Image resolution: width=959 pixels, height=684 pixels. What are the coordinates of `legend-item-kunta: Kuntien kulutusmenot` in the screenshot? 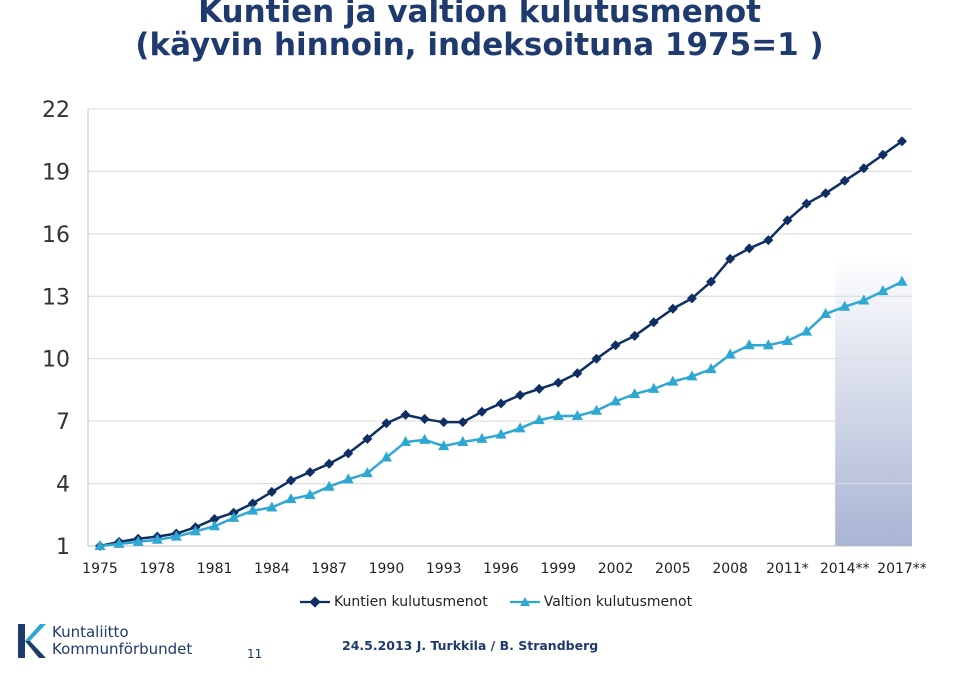 It's located at (394, 602).